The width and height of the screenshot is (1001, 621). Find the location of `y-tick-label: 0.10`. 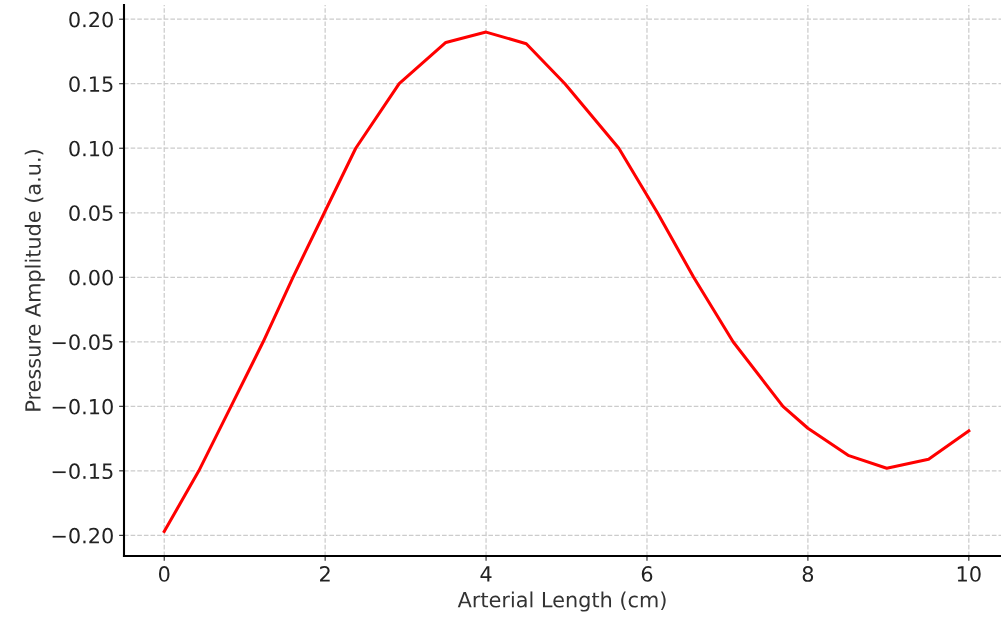

y-tick-label: 0.10 is located at coordinates (91, 148).